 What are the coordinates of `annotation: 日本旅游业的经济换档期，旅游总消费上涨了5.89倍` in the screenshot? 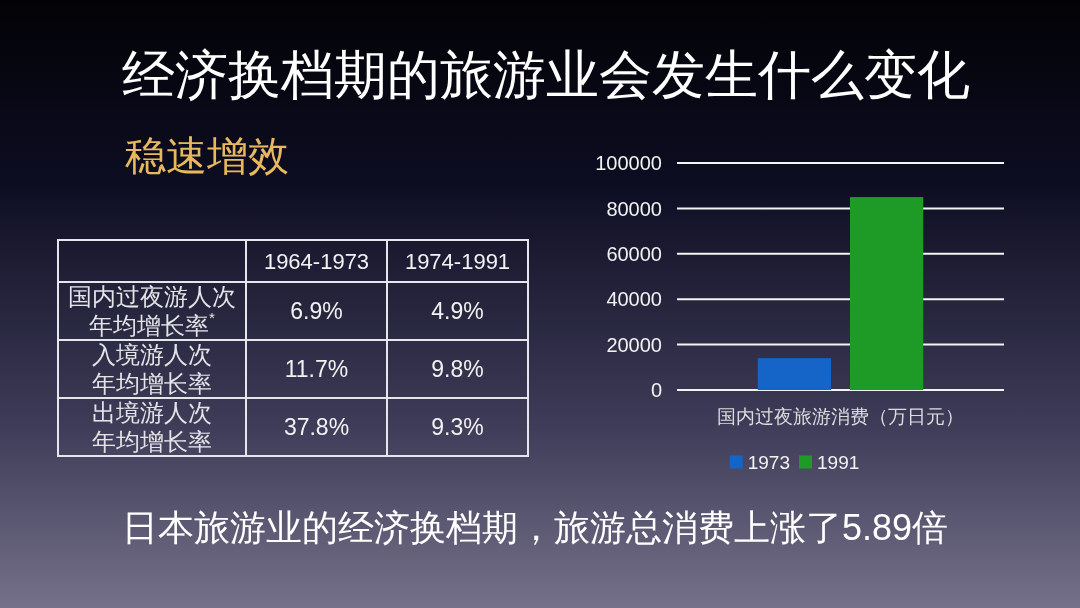 It's located at (535, 527).